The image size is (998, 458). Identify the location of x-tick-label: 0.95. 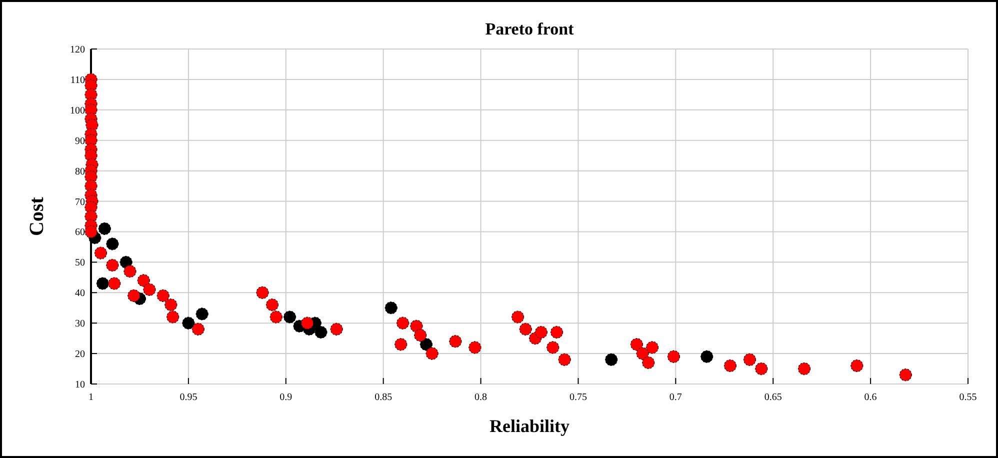
(189, 397).